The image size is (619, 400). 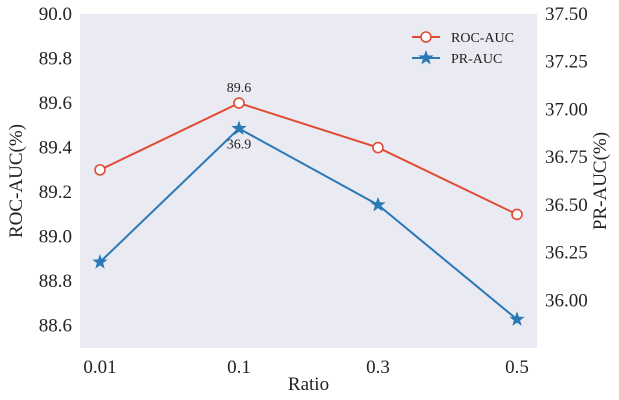 What do you see at coordinates (55, 192) in the screenshot?
I see `y-left-tick-label: 89.2` at bounding box center [55, 192].